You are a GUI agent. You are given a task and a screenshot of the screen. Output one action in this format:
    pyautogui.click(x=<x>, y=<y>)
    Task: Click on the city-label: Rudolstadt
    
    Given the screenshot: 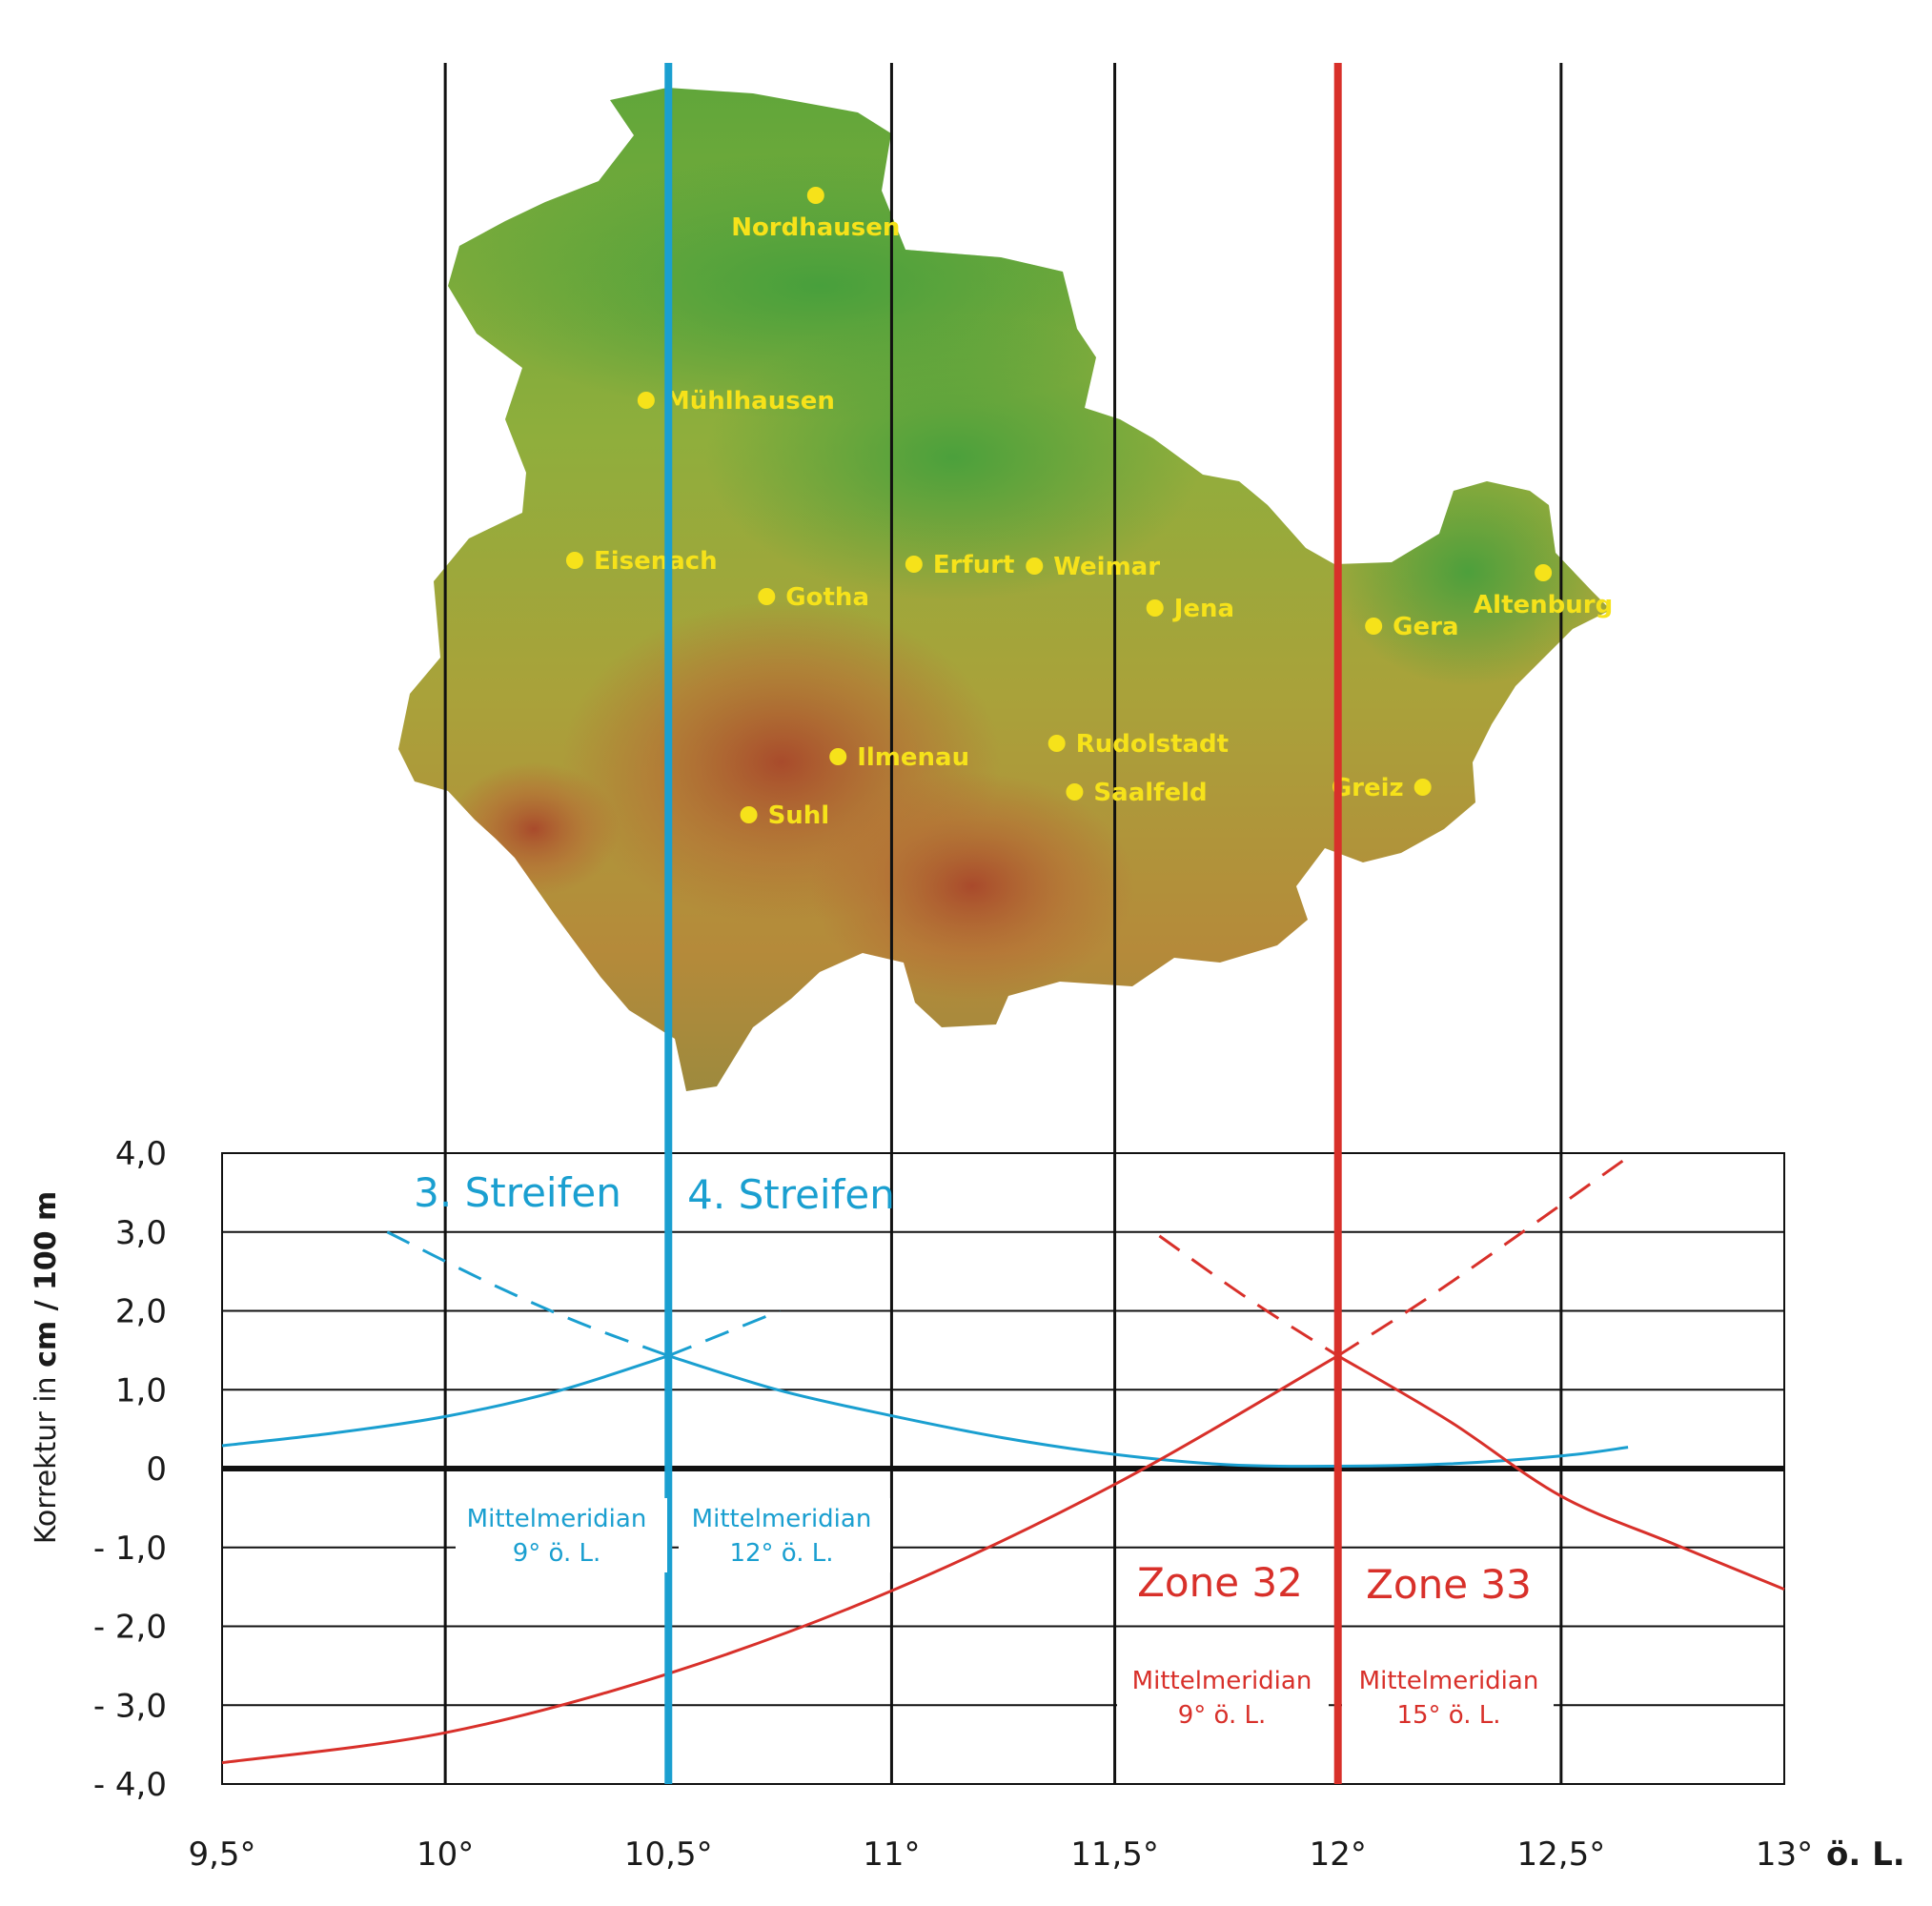 What is the action you would take?
    pyautogui.click(x=1153, y=744)
    